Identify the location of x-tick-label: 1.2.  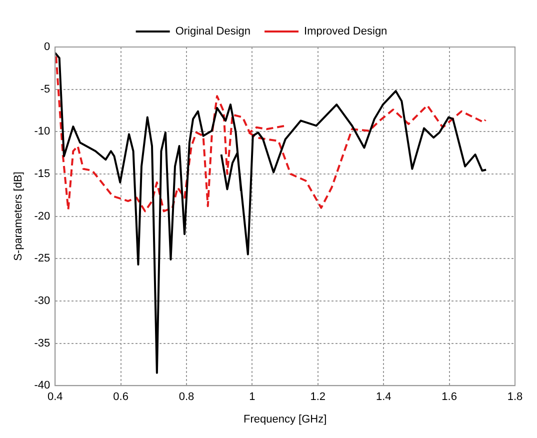
(318, 397).